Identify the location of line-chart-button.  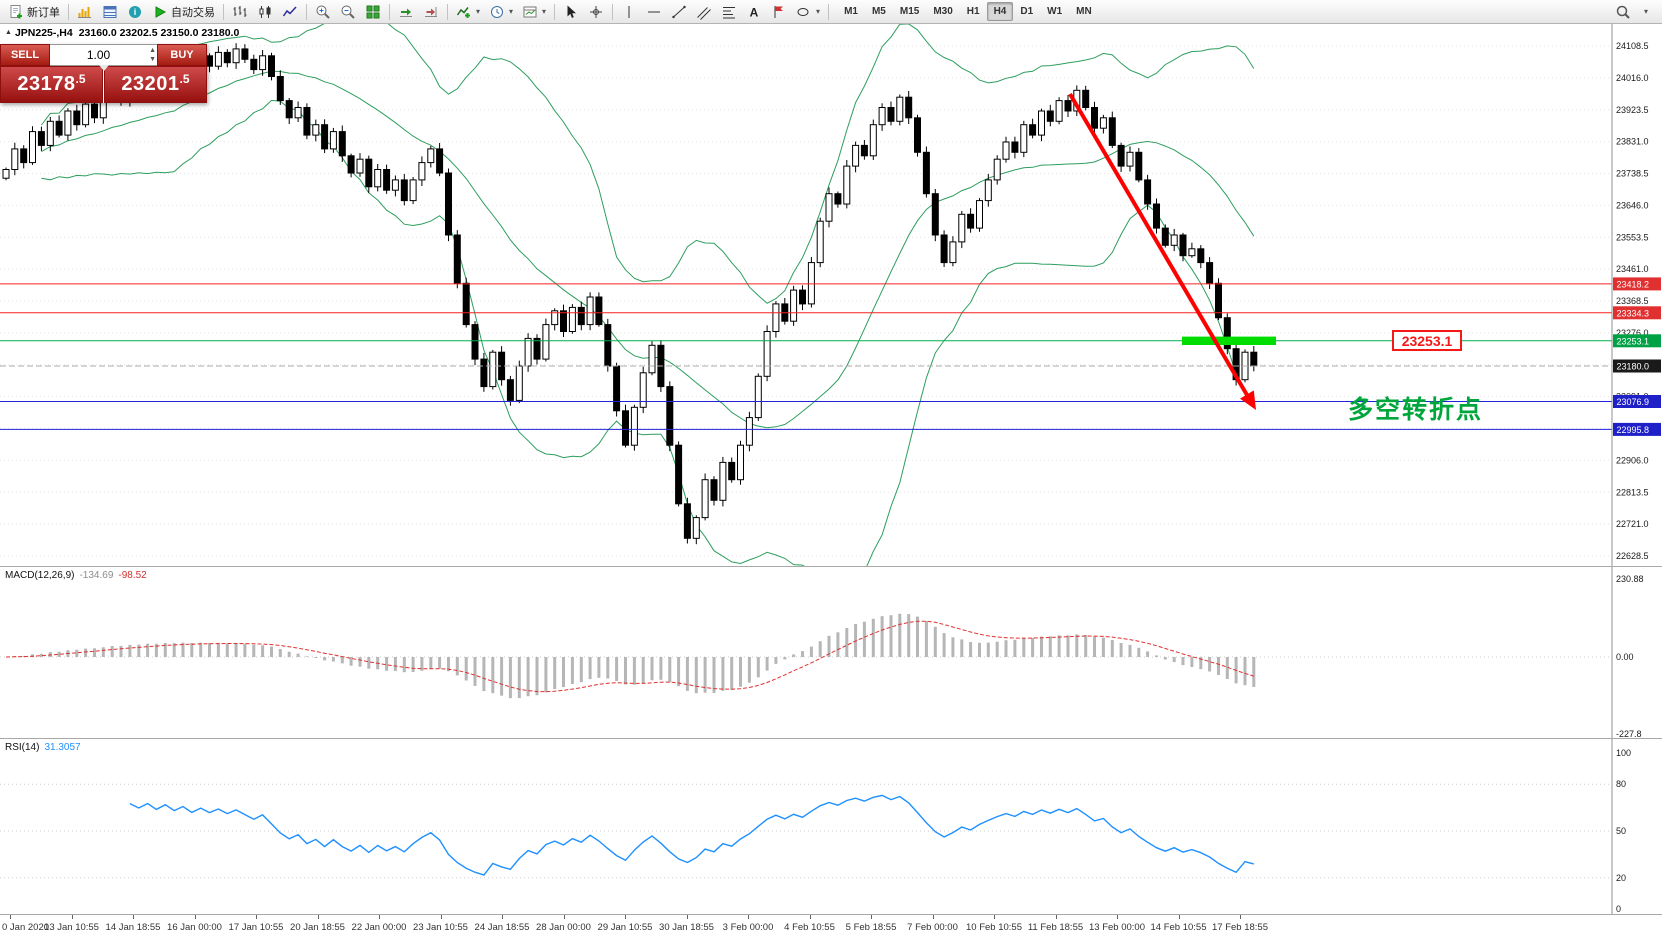
(290, 12).